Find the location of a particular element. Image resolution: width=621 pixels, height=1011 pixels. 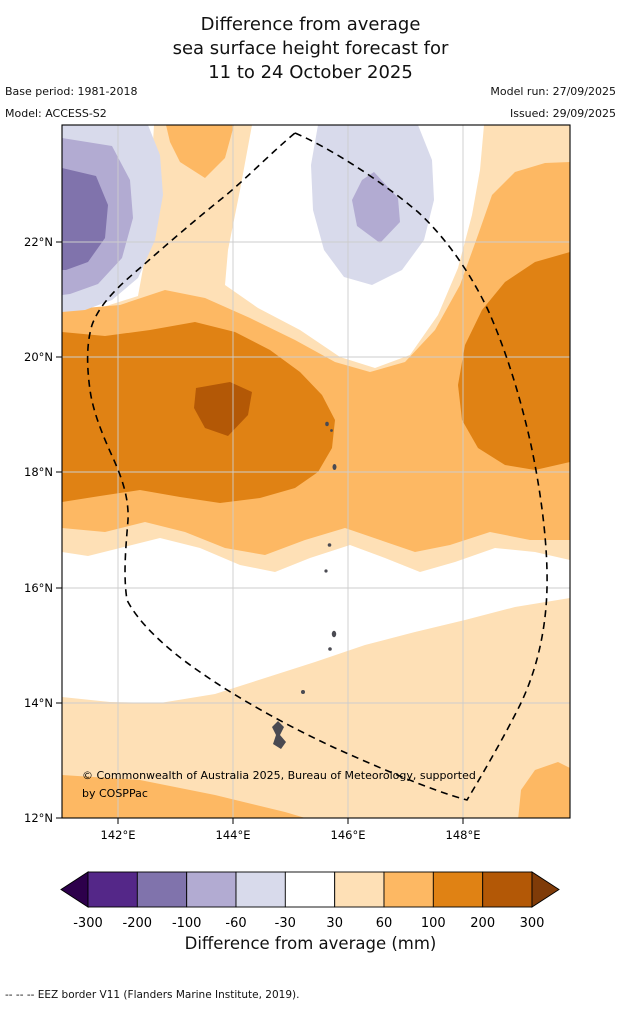

title-line-2: sea surface height forecast for is located at coordinates (310, 48).